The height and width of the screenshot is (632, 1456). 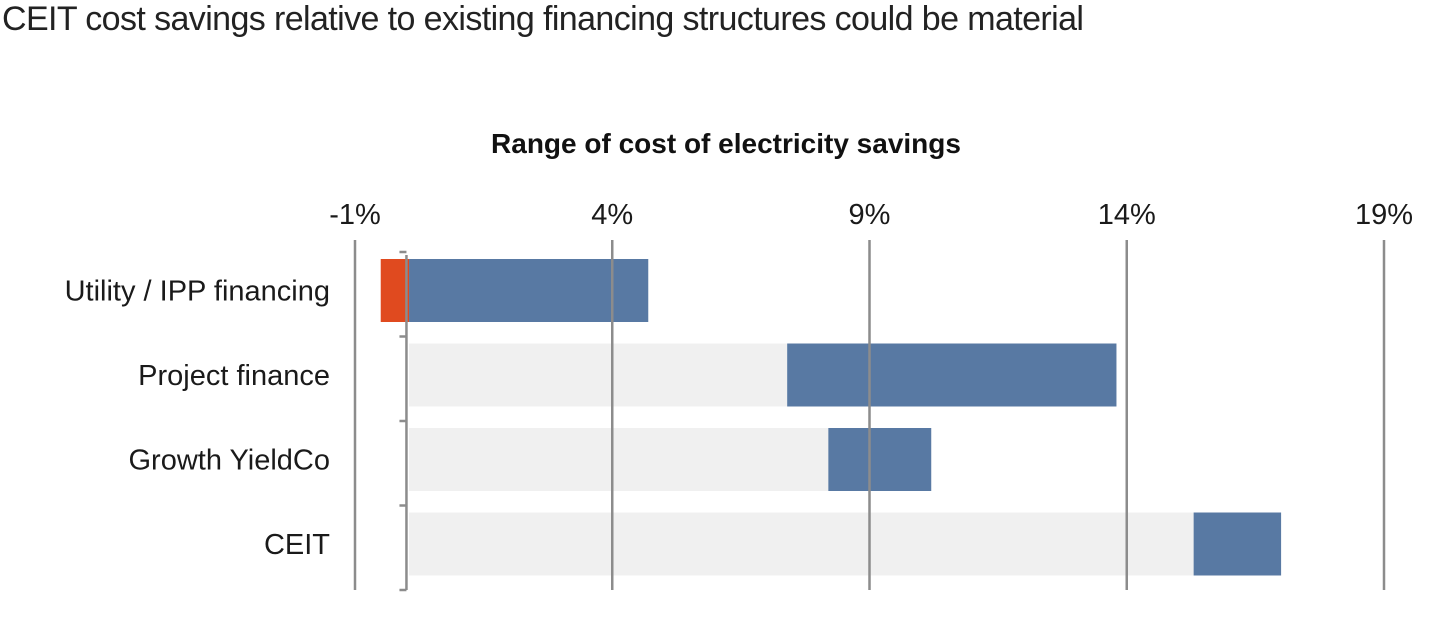 What do you see at coordinates (1384, 215) in the screenshot?
I see `x-tick-label-4: 19%` at bounding box center [1384, 215].